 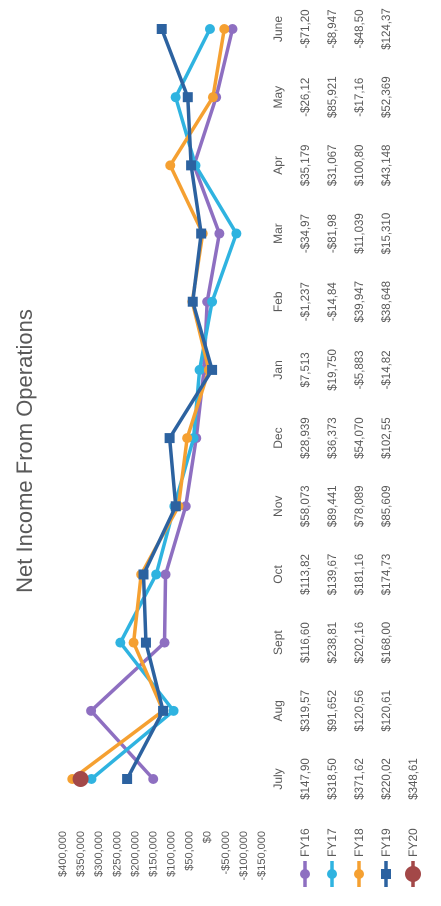 What do you see at coordinates (135, 854) in the screenshot?
I see `y-tick-label: $200,000` at bounding box center [135, 854].